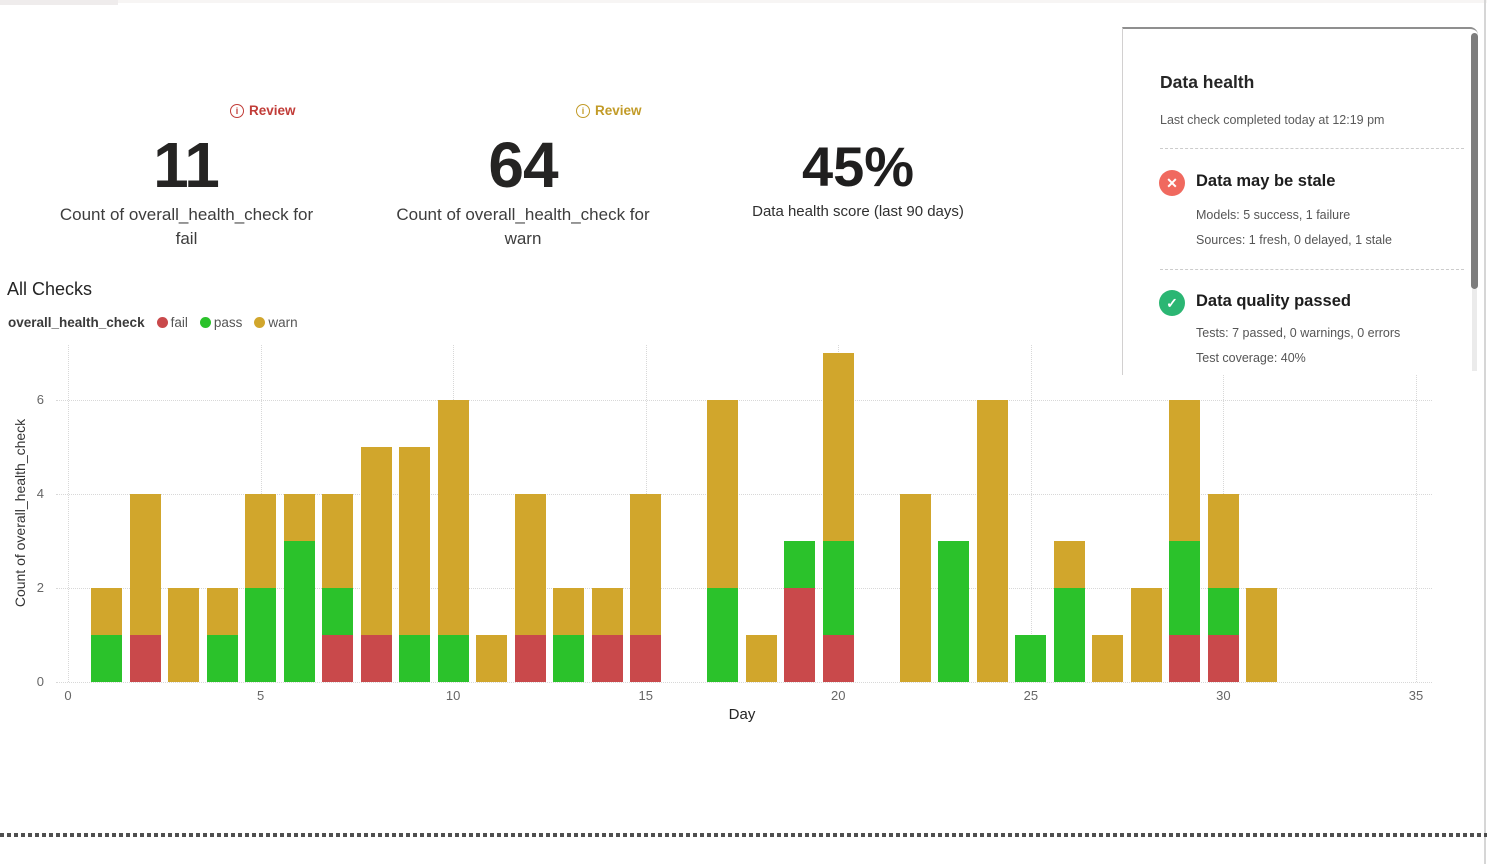  What do you see at coordinates (222, 658) in the screenshot?
I see `bar-day4-pass` at bounding box center [222, 658].